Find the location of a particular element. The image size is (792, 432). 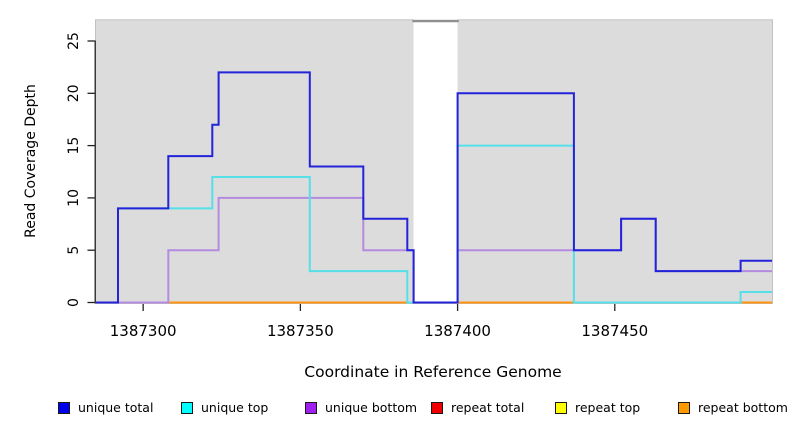

legend-item-label: repeat total is located at coordinates (488, 407).